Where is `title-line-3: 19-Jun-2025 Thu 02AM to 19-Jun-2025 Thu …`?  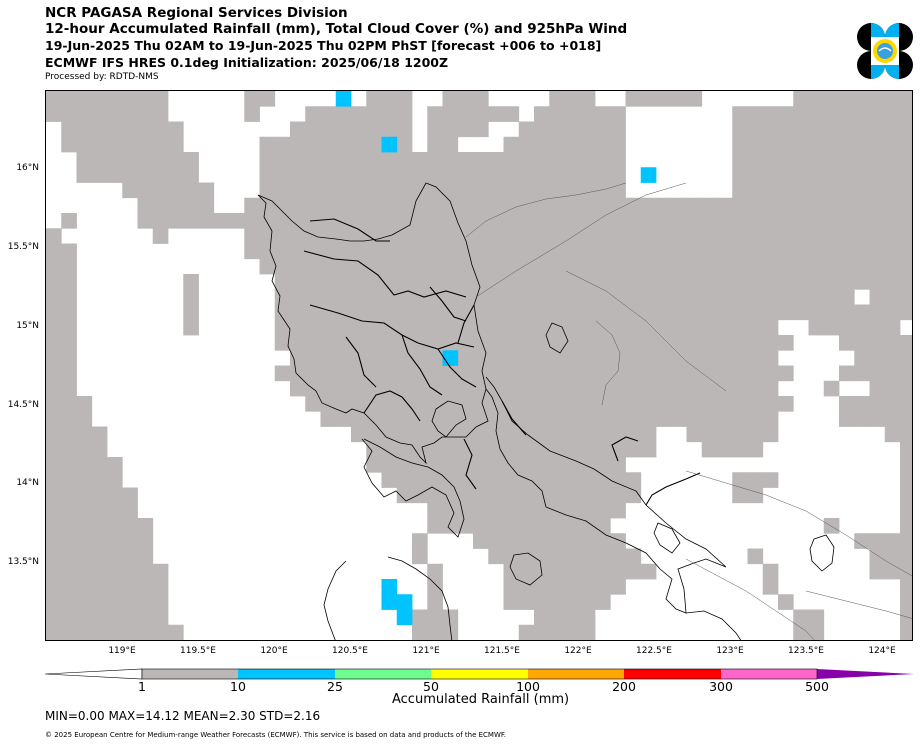 title-line-3: 19-Jun-2025 Thu 02AM to 19-Jun-2025 Thu … is located at coordinates (323, 45).